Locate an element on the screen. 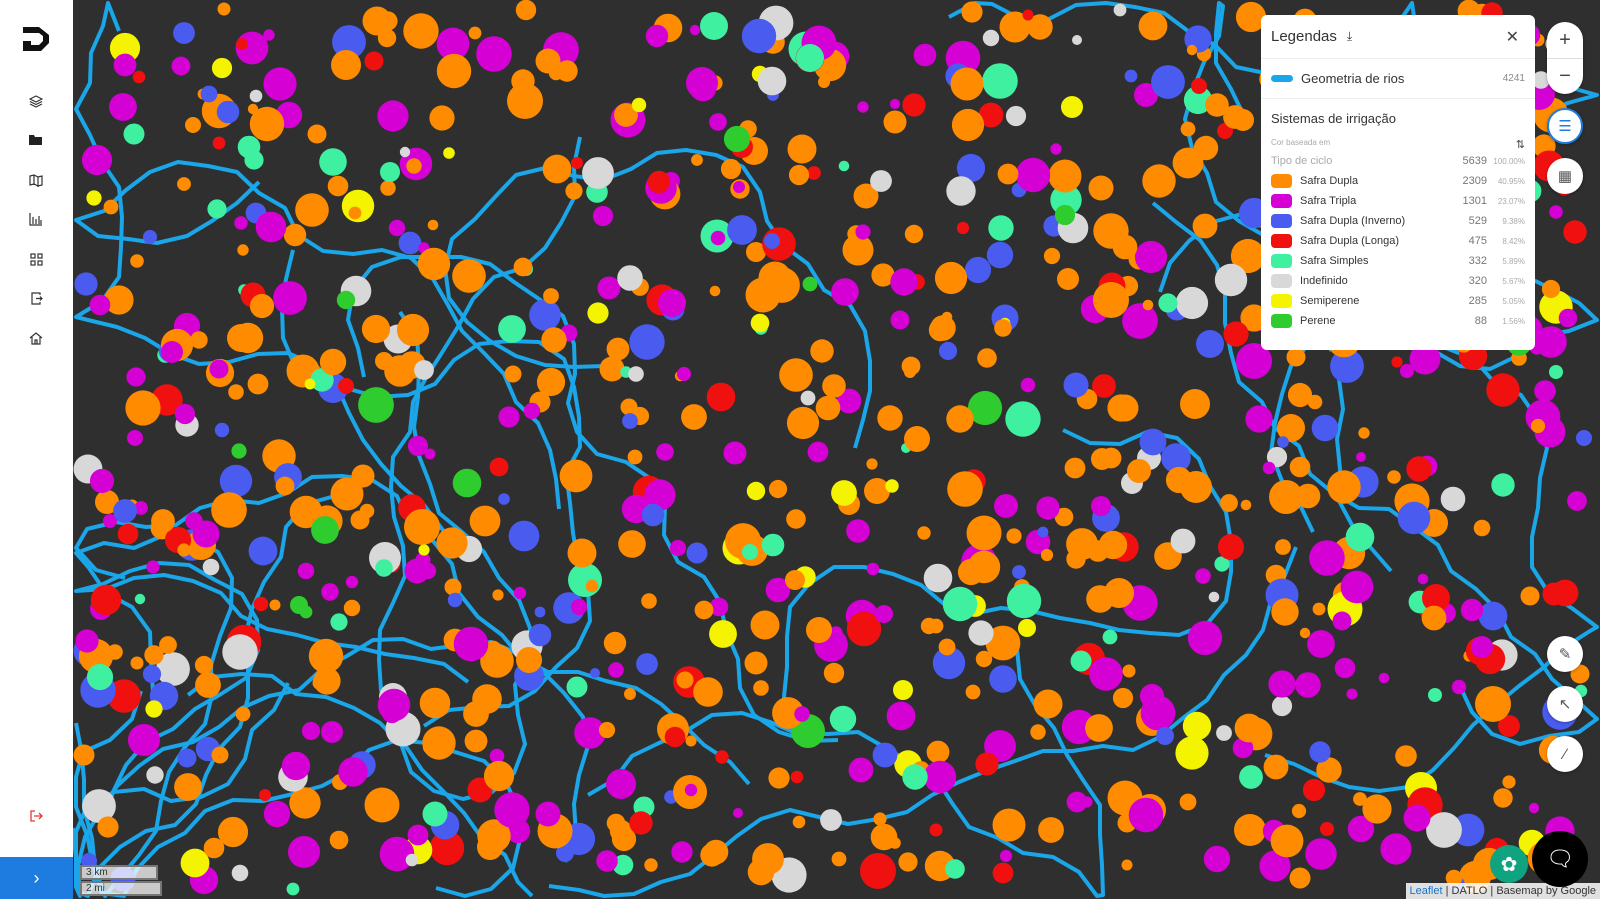  sidebar-item-charts is located at coordinates (36, 219).